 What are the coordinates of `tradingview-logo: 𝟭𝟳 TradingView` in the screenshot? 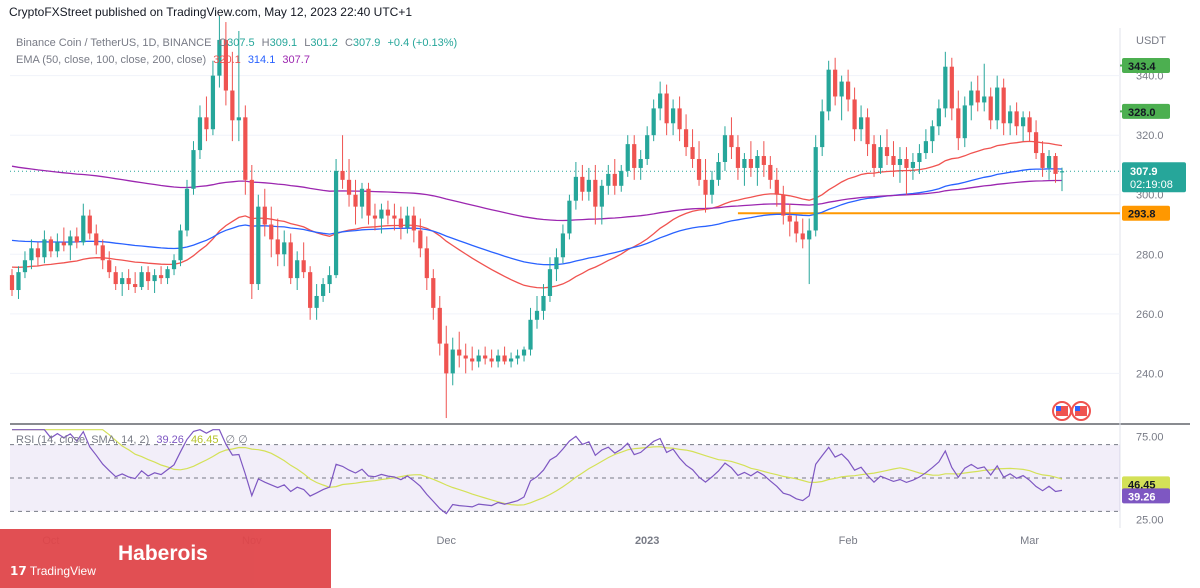 It's located at (53, 571).